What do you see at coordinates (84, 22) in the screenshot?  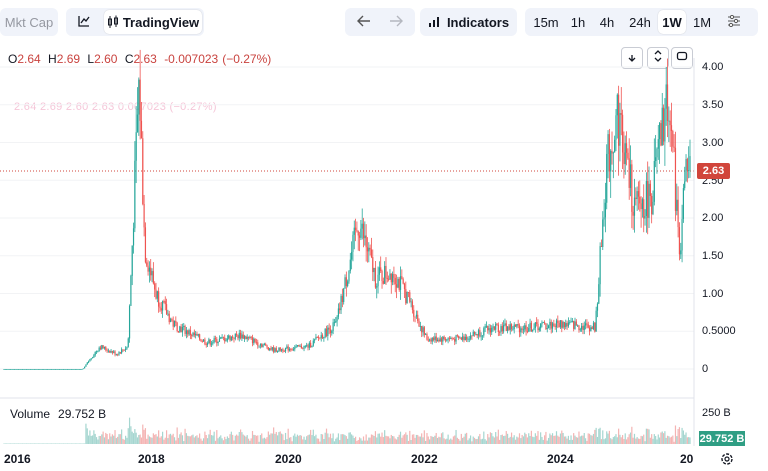 I see `line-chart-button` at bounding box center [84, 22].